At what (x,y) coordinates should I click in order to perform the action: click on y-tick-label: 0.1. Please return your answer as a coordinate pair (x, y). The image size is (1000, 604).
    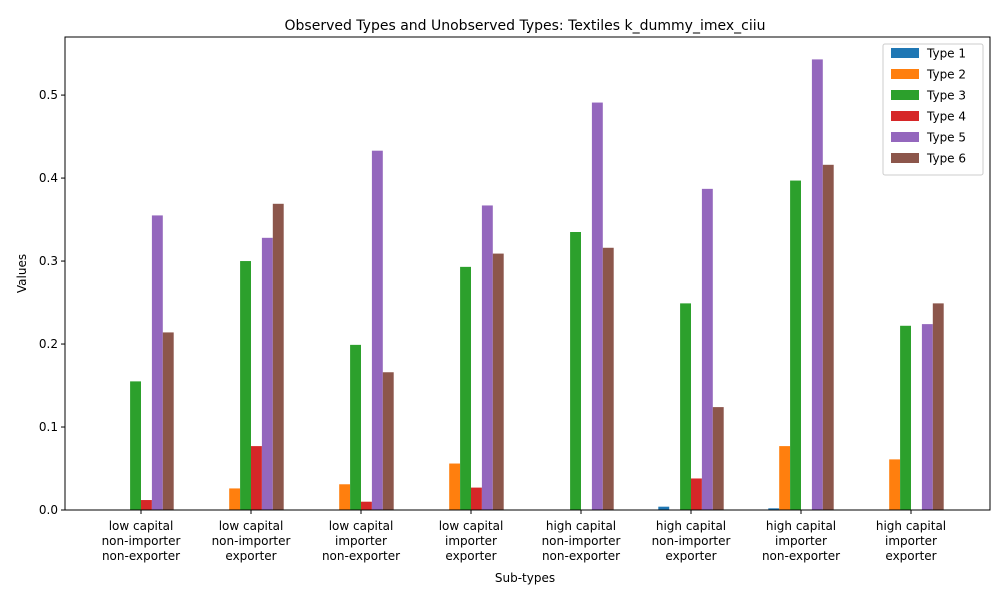
    Looking at the image, I should click on (48, 427).